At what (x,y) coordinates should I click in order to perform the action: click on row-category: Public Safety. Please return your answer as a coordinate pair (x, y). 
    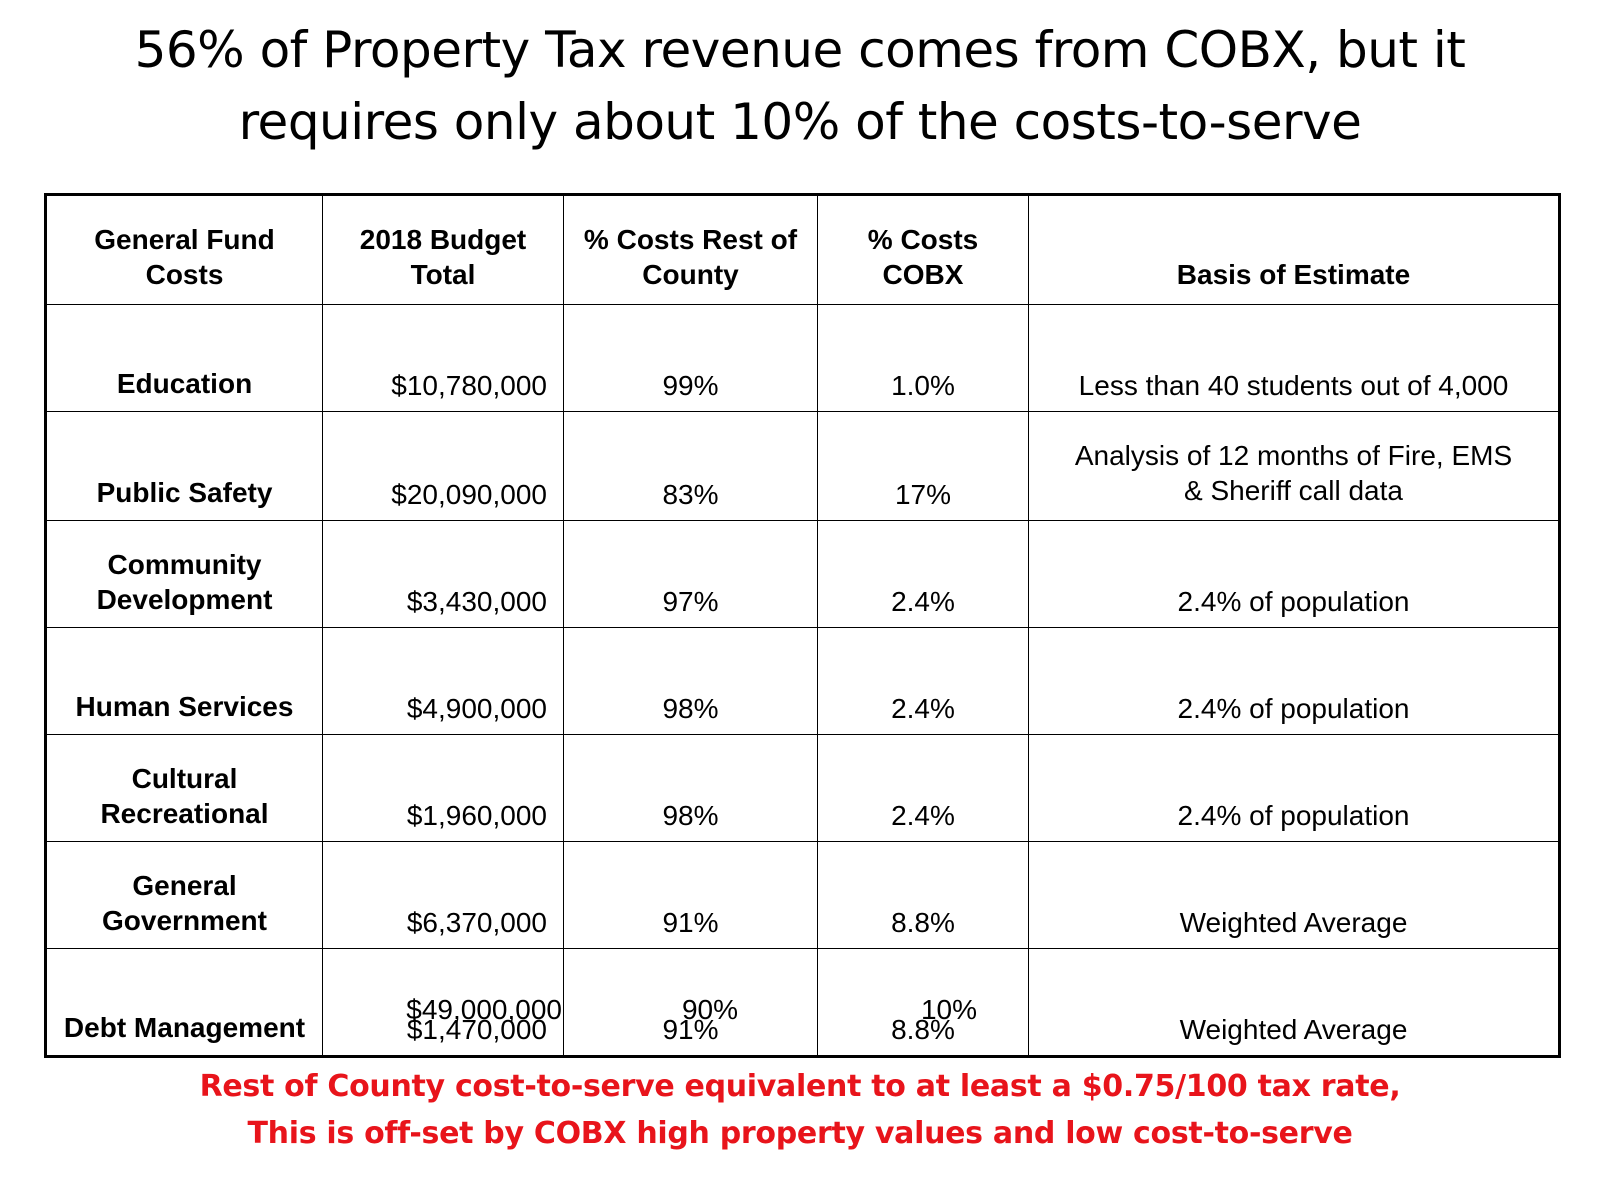
    Looking at the image, I should click on (184, 466).